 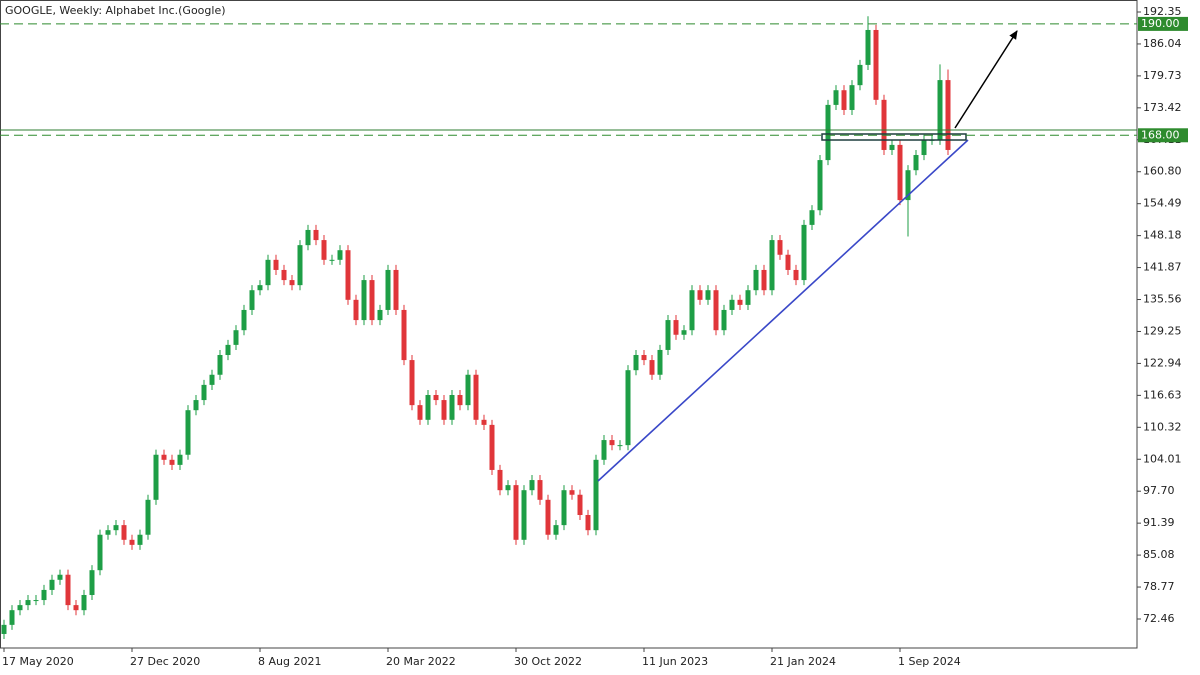 What do you see at coordinates (929, 661) in the screenshot?
I see `x-tick-label: 1 Sep 2024` at bounding box center [929, 661].